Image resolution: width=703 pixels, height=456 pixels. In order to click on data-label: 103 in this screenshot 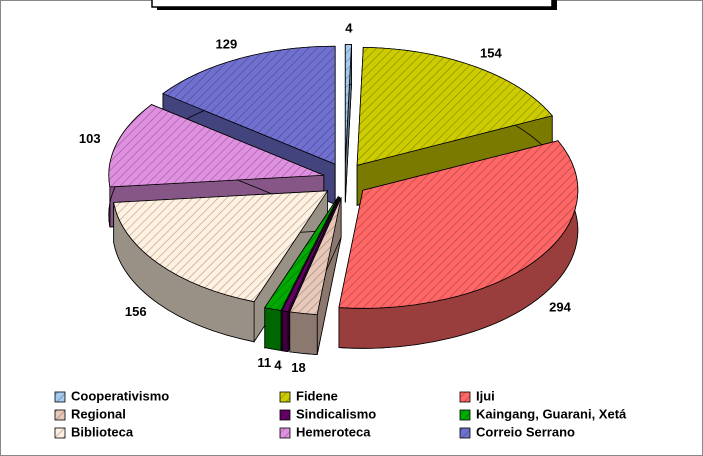, I will do `click(90, 138)`.